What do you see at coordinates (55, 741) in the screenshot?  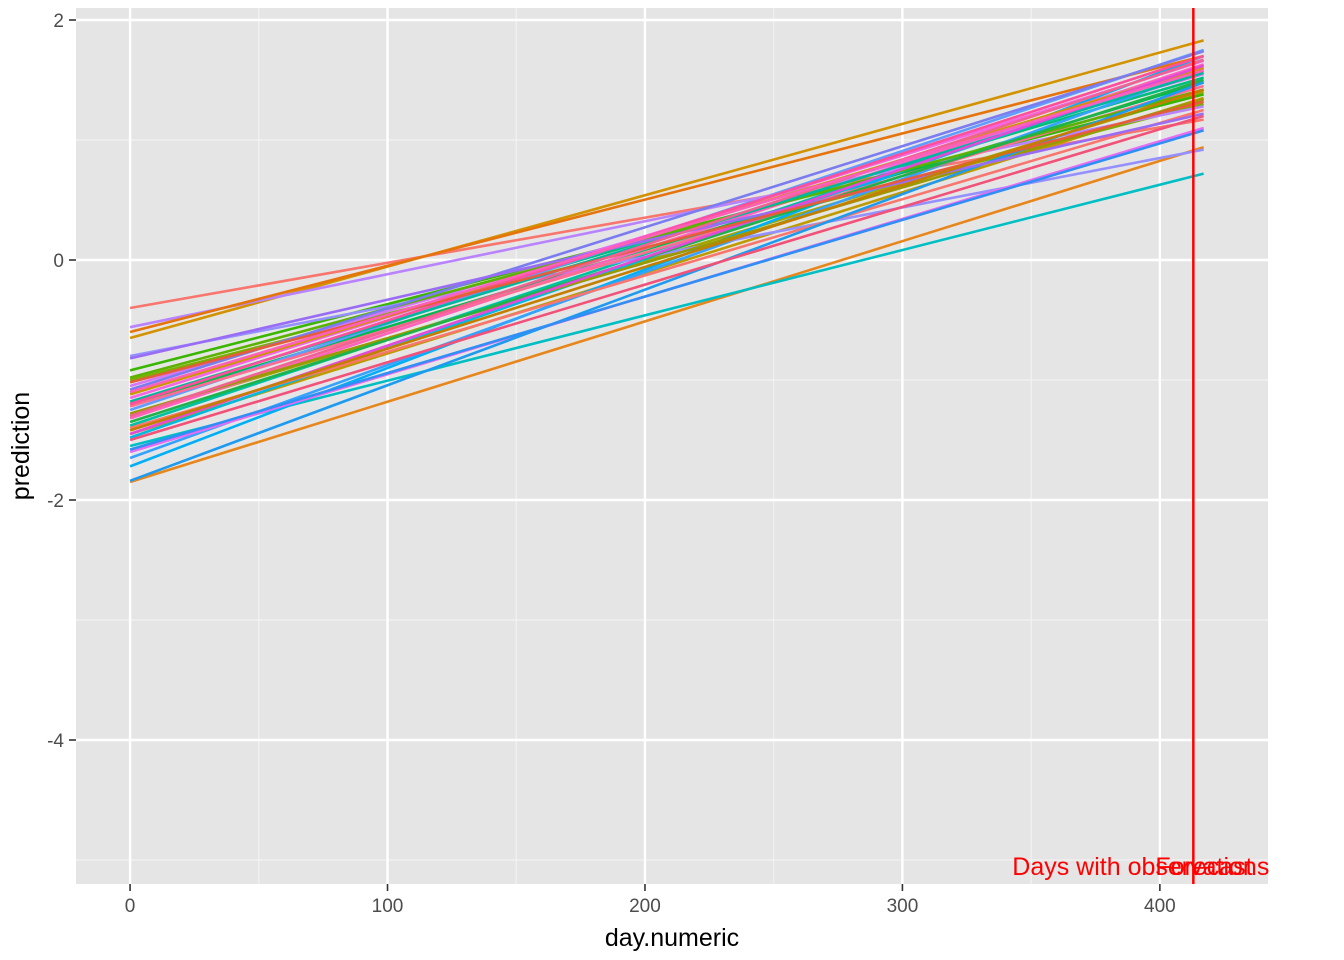 I see `y-tick-label: -4` at bounding box center [55, 741].